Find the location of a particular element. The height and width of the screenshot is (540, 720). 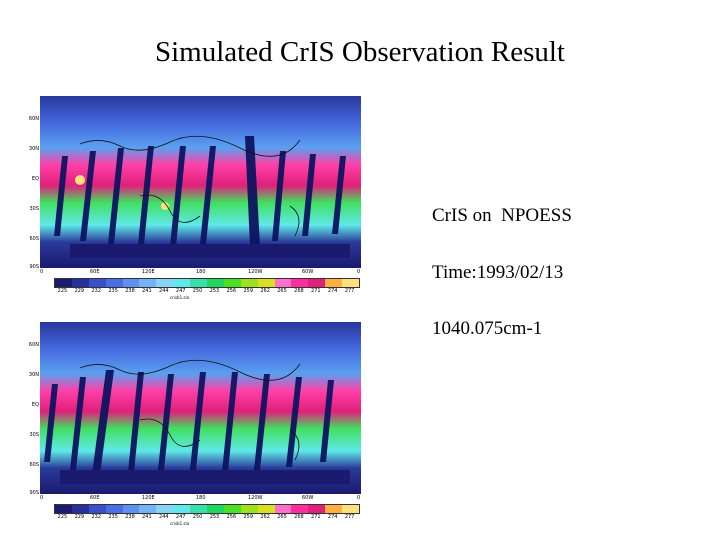

colorbar-value: 238 is located at coordinates (130, 291).